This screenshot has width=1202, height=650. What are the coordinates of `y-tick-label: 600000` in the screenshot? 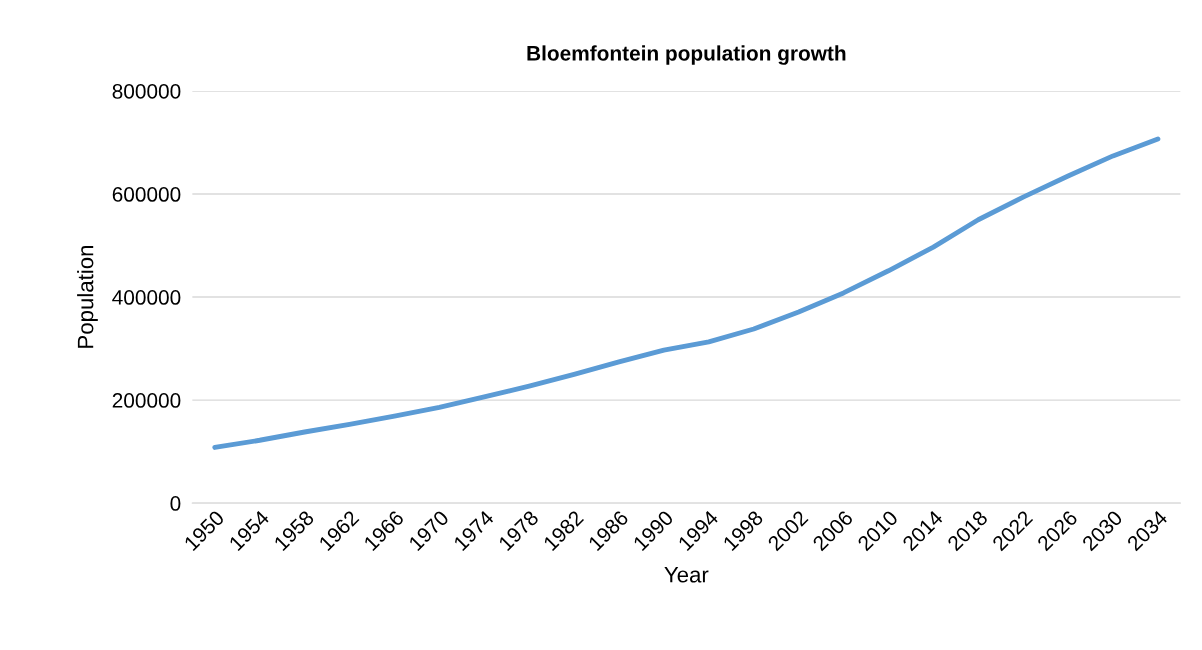 It's located at (146, 194).